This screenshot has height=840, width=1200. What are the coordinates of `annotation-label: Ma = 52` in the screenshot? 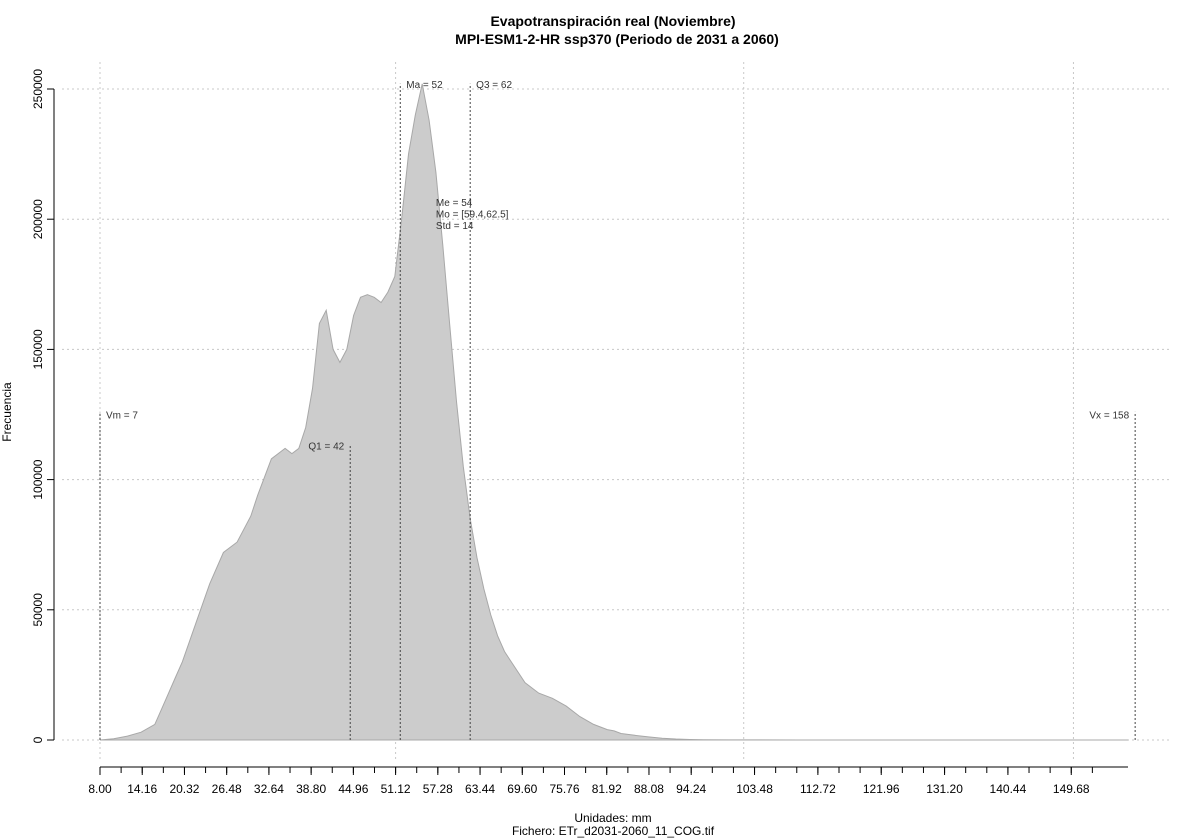 It's located at (424, 85).